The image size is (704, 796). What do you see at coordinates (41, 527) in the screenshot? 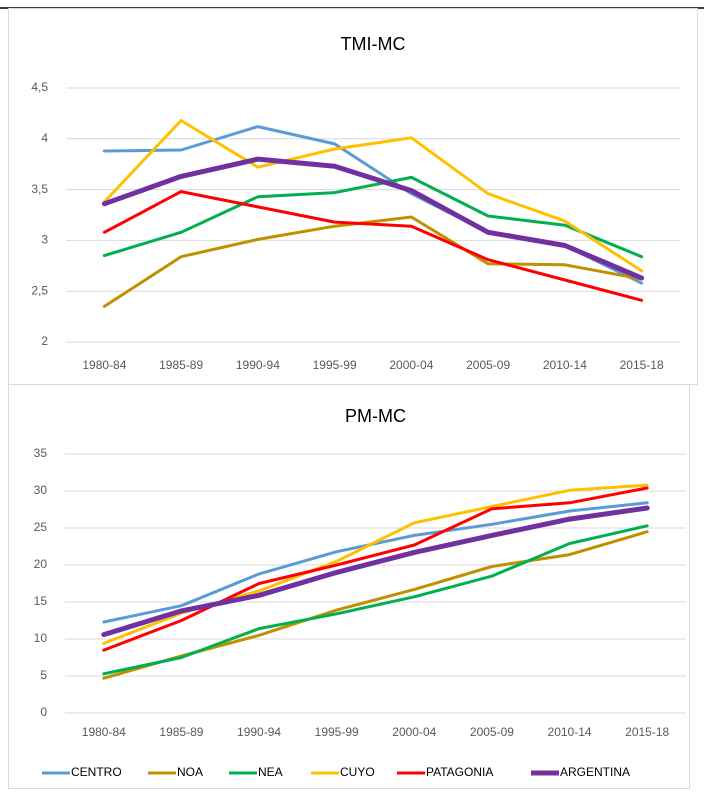
I see `y-tick-label: 25` at bounding box center [41, 527].